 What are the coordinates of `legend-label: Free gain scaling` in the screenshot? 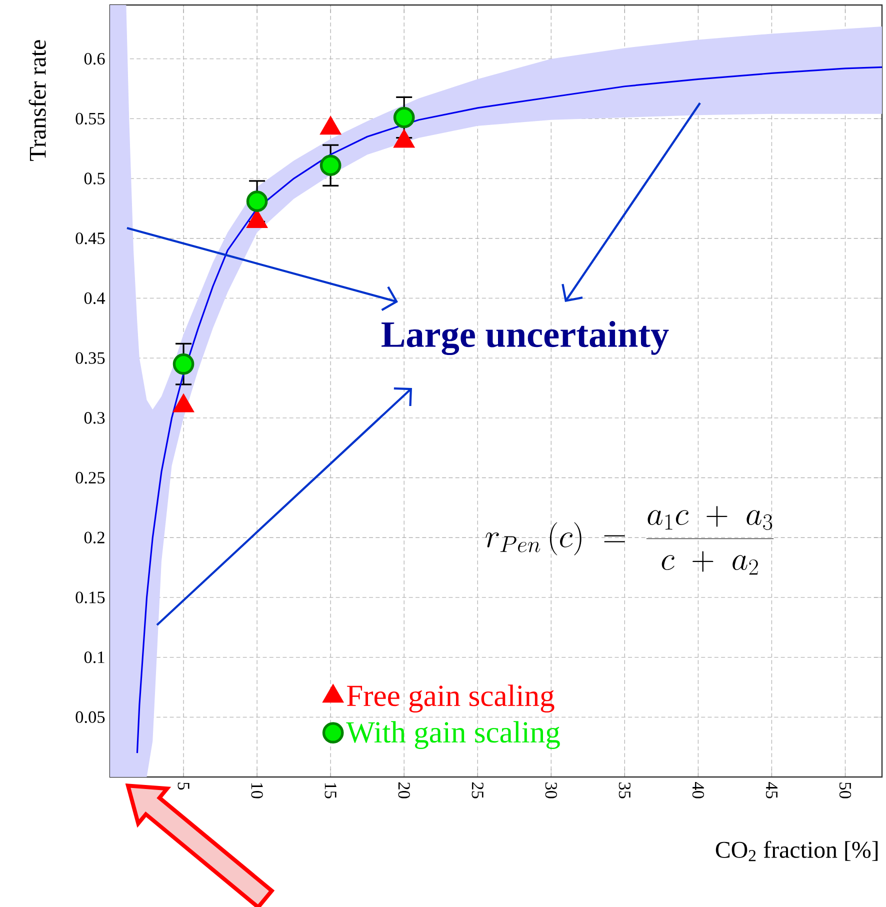 It's located at (450, 698).